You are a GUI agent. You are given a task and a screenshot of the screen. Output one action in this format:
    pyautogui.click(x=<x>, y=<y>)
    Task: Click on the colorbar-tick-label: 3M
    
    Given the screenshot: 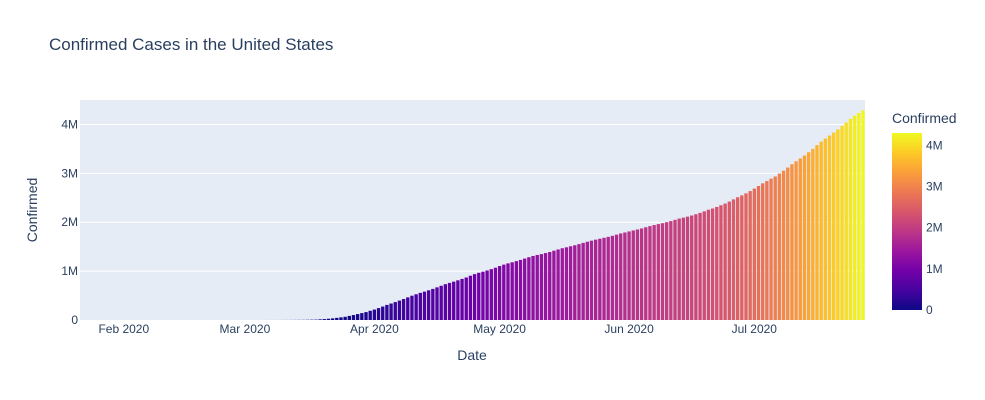 What is the action you would take?
    pyautogui.click(x=934, y=187)
    